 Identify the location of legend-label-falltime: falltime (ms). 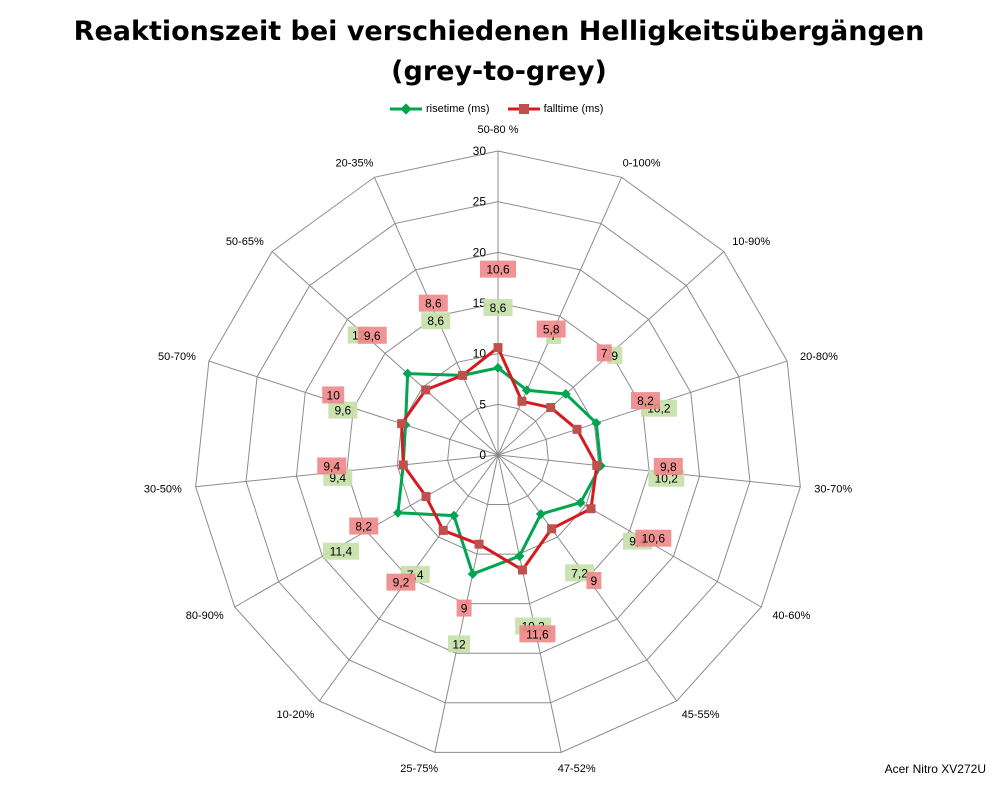
(573, 109).